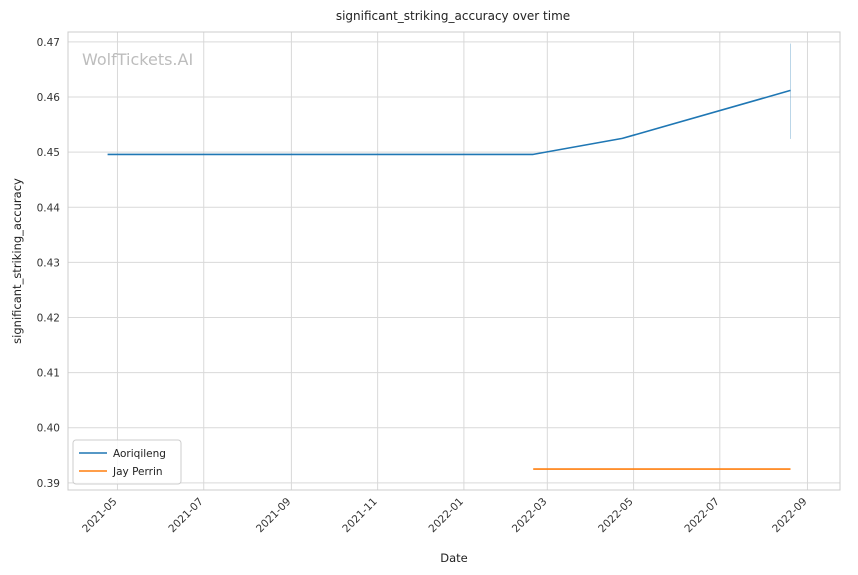 The width and height of the screenshot is (858, 575). Describe the element at coordinates (48, 318) in the screenshot. I see `y-tick-label: 0.42` at that location.